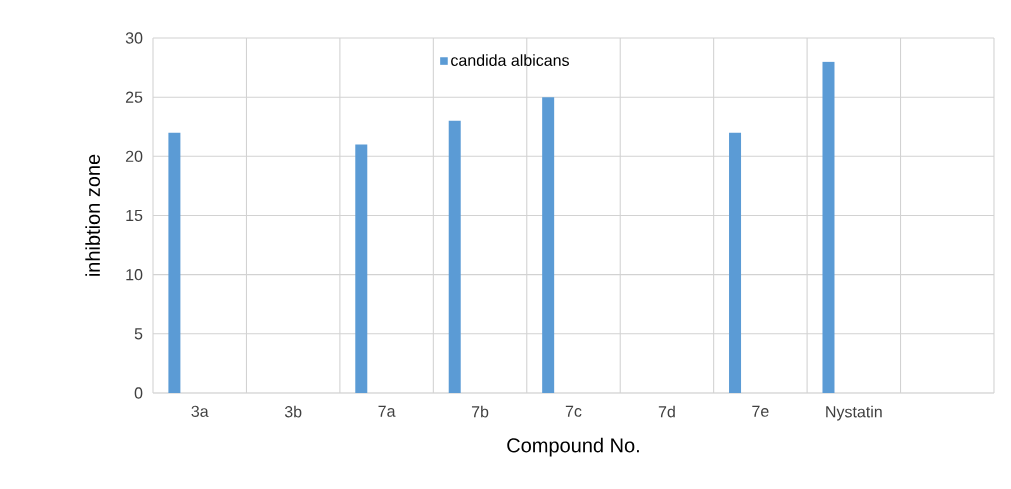 The width and height of the screenshot is (1011, 489). What do you see at coordinates (293, 411) in the screenshot?
I see `x-tick-label: 3b` at bounding box center [293, 411].